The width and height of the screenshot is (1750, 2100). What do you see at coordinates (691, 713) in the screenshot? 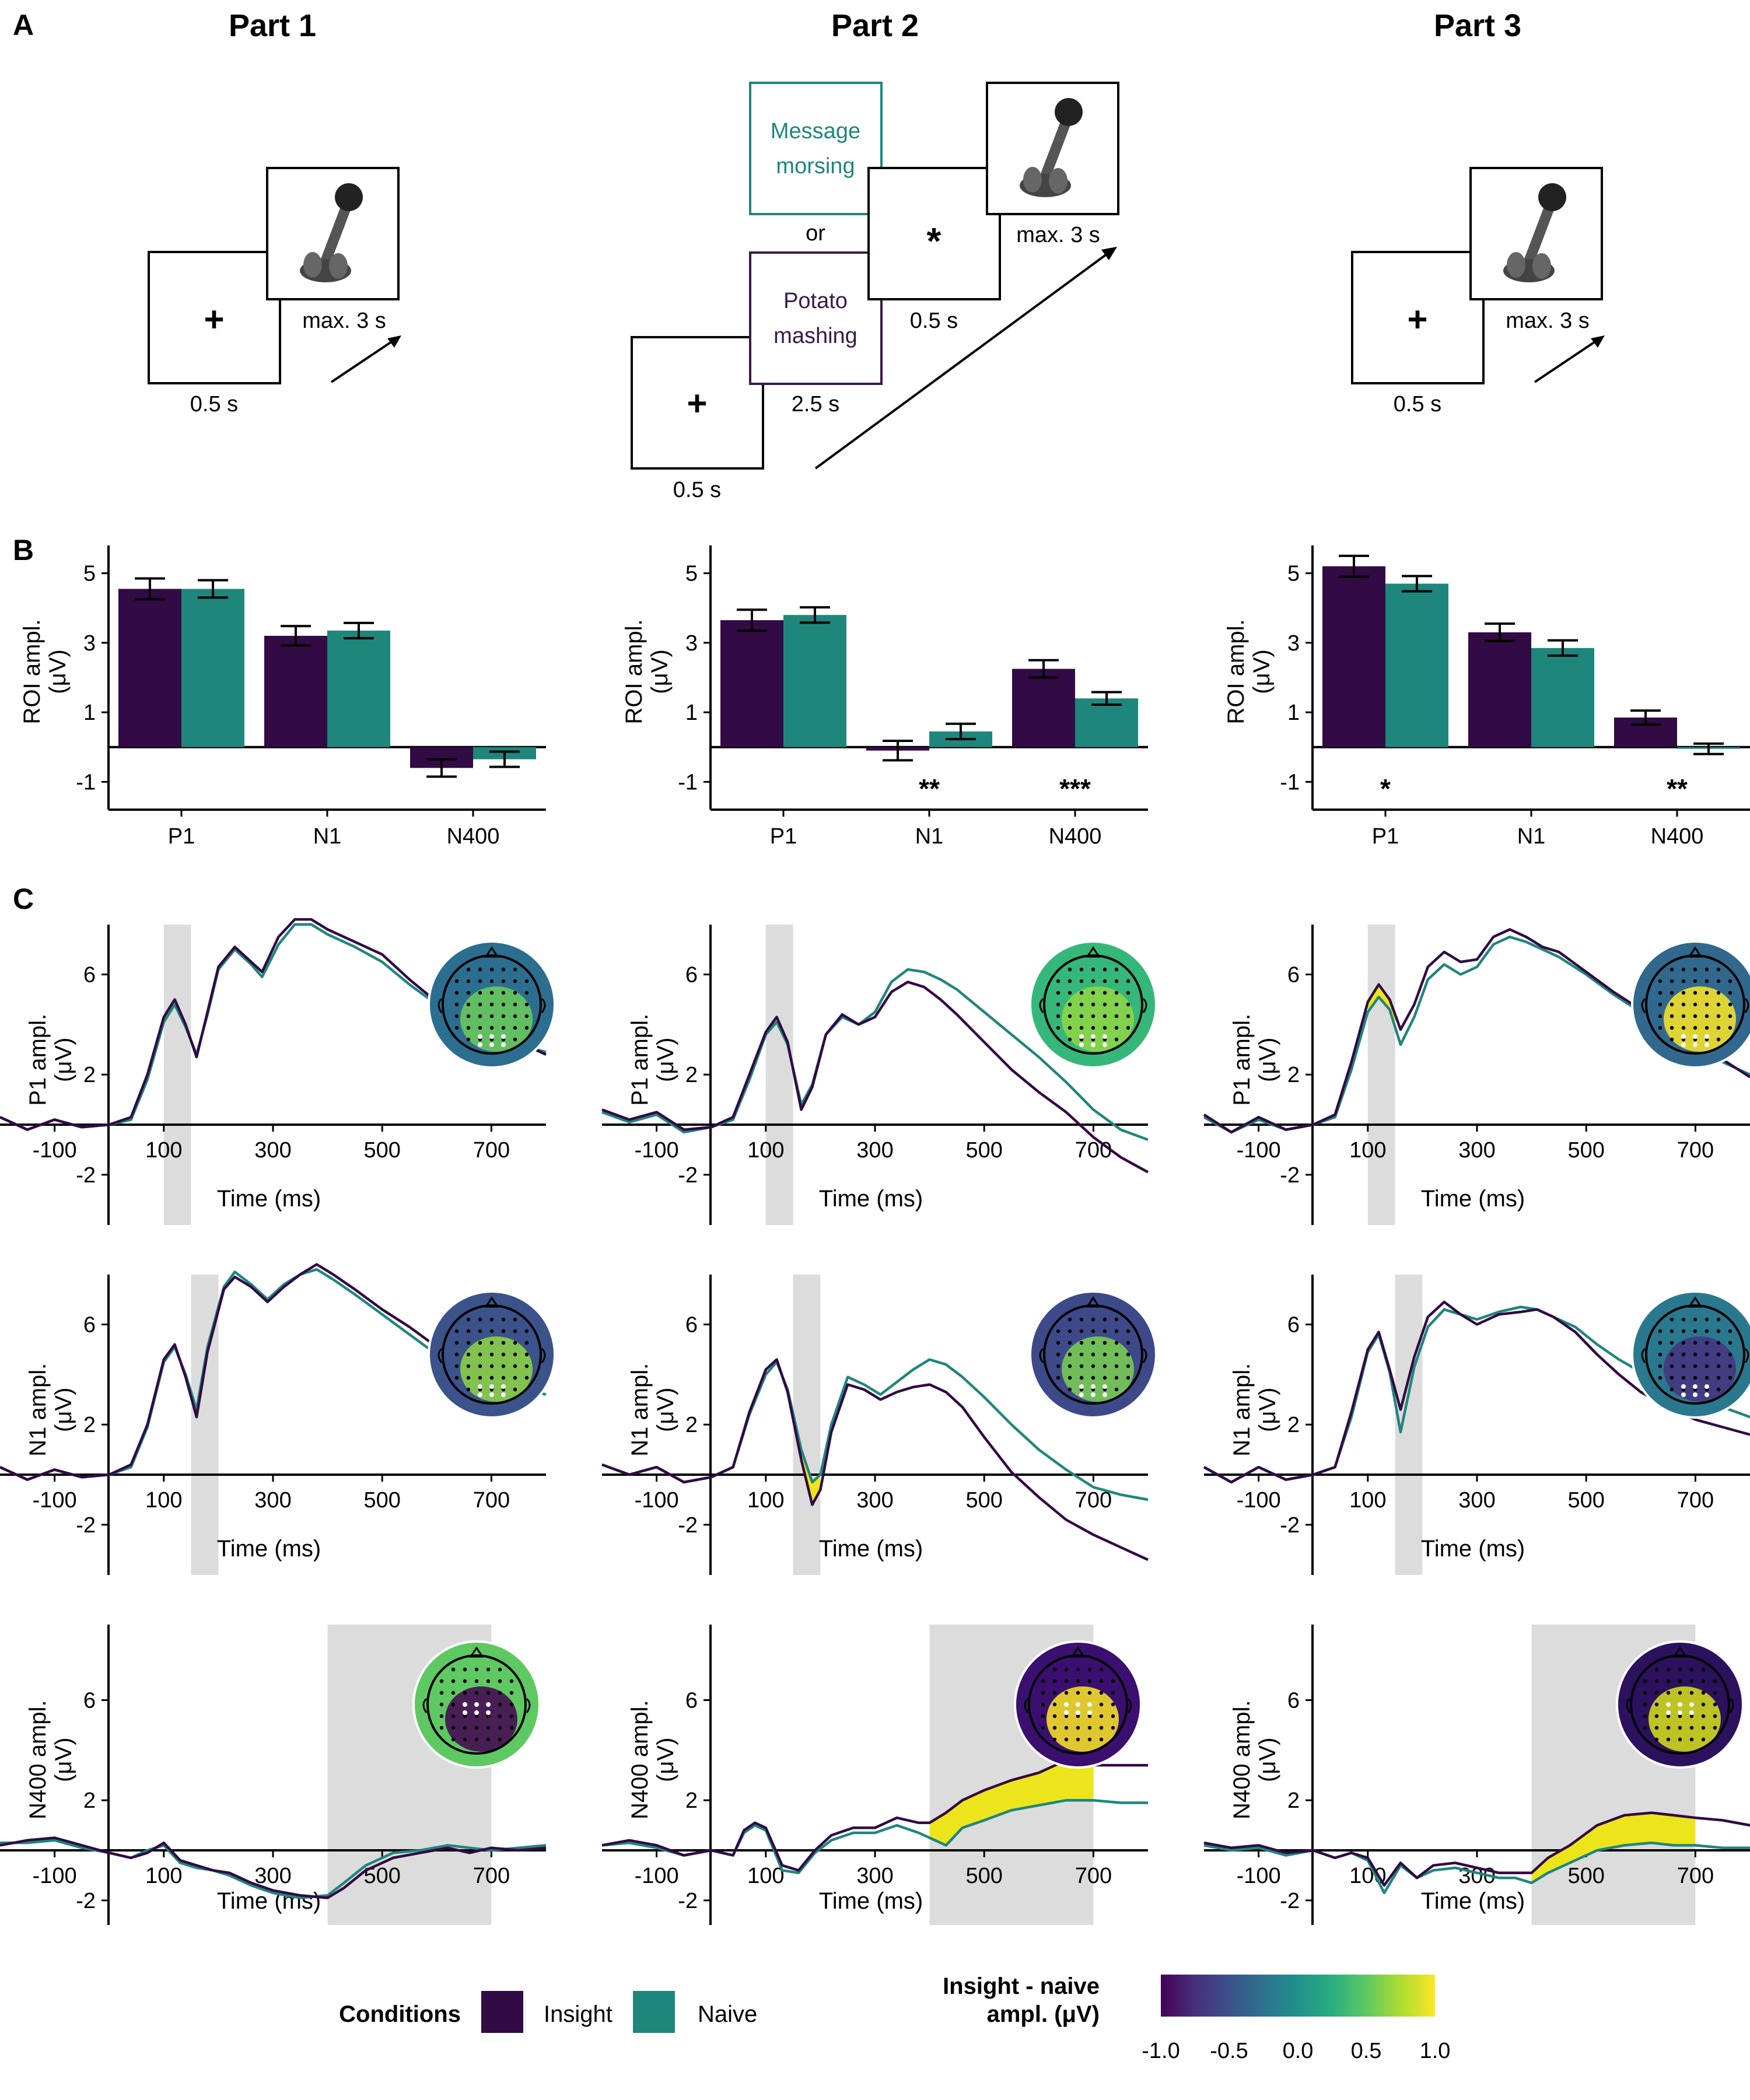
I see `y-tick-label: 1` at bounding box center [691, 713].